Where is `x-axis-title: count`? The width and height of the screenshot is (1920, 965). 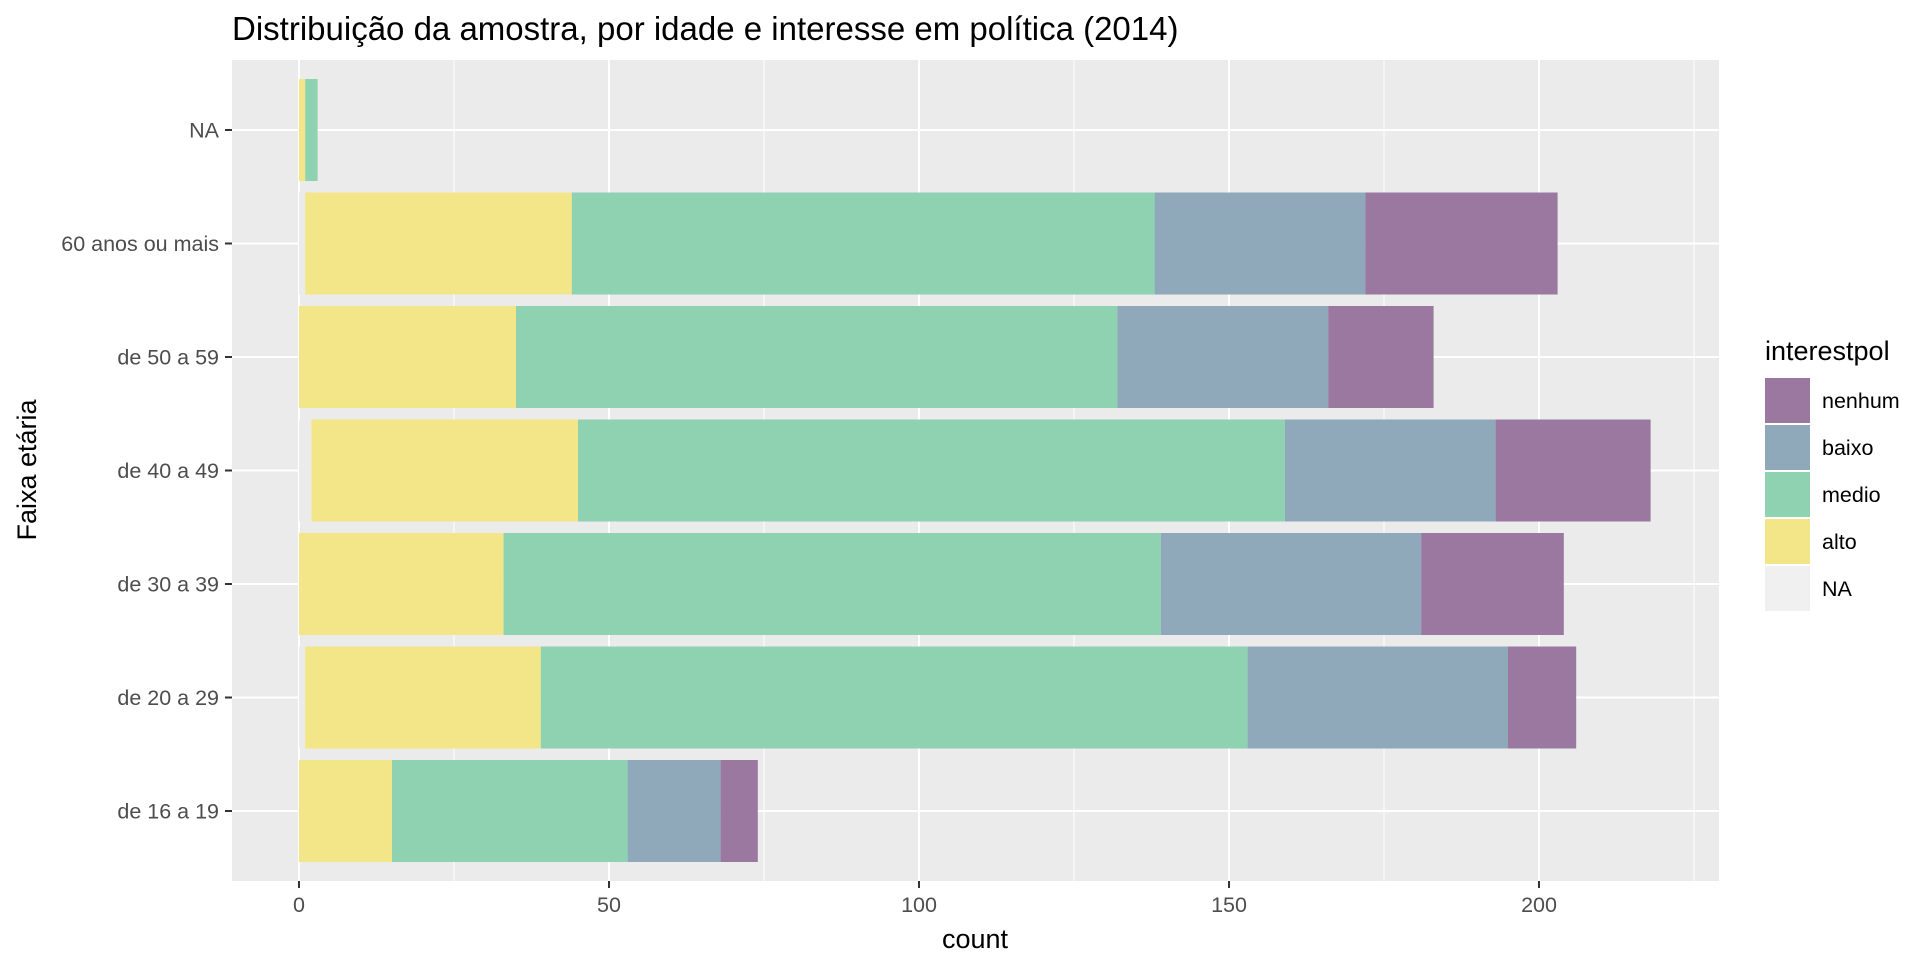
x-axis-title: count is located at coordinates (975, 939).